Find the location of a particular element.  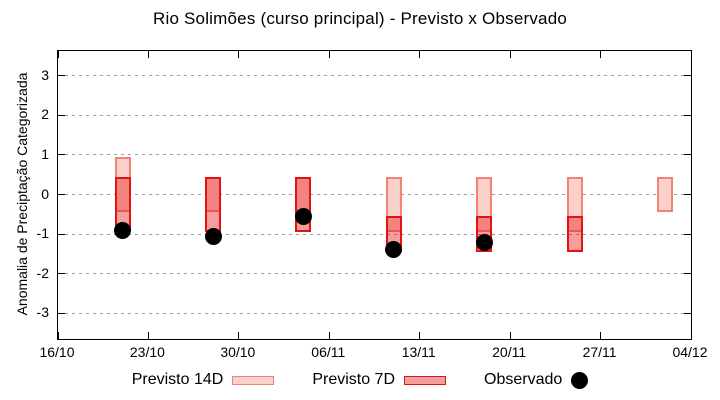

xtick-label-16-10: 16/10 is located at coordinates (57, 352).